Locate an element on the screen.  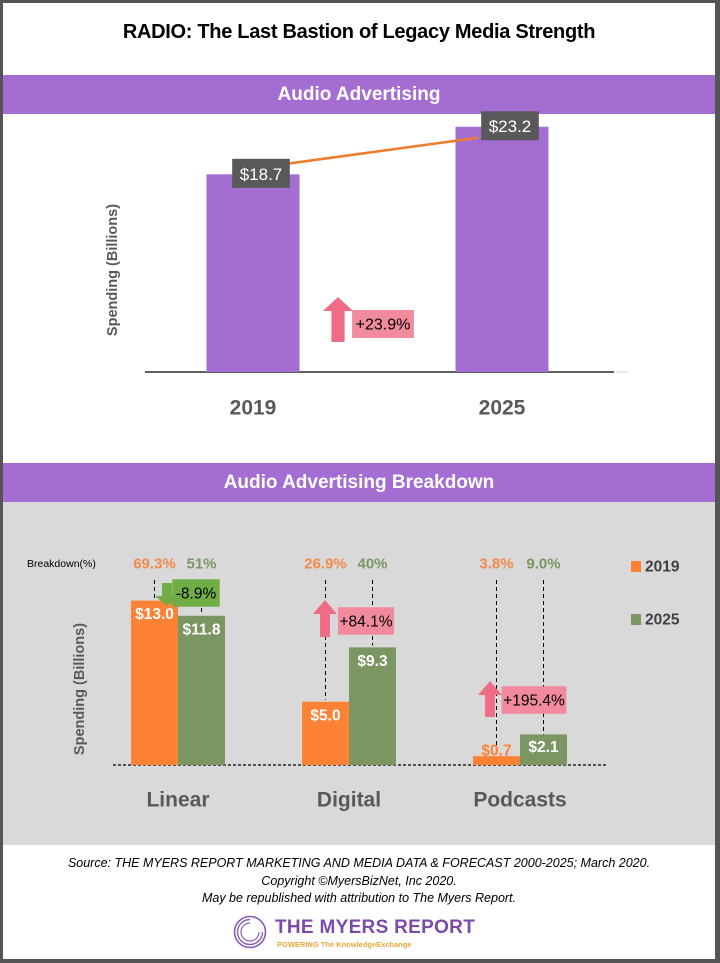
copyright-note: Copyright ©MyersBizNet, Inc 2020. is located at coordinates (359, 880).